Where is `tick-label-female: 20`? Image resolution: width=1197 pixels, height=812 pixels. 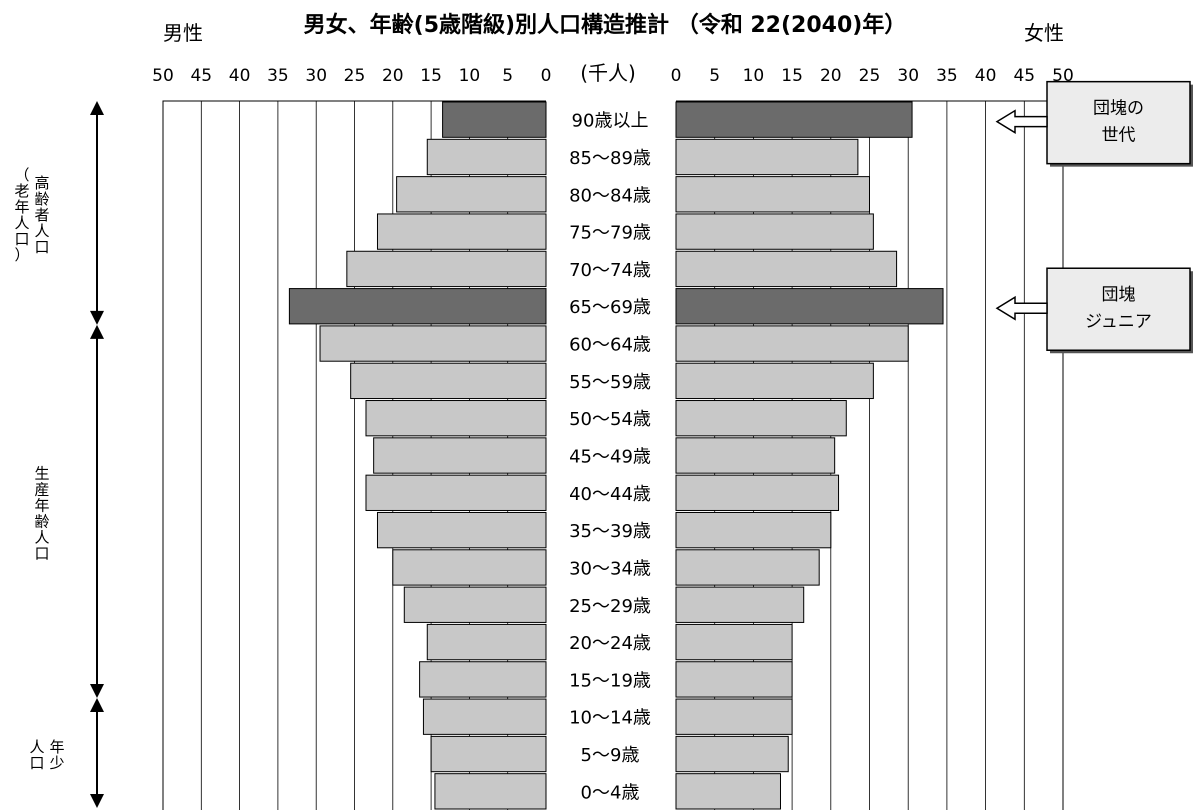
tick-label-female: 20 is located at coordinates (831, 76).